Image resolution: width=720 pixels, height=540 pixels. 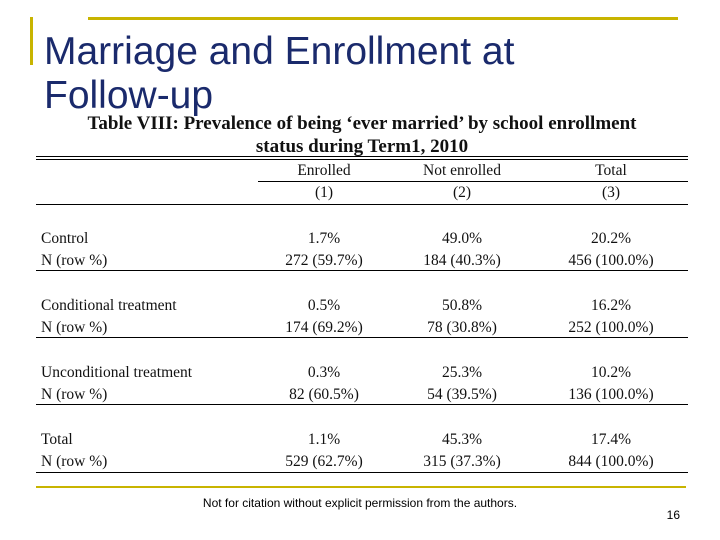 I want to click on table-cell: 0.3%, so click(x=324, y=372).